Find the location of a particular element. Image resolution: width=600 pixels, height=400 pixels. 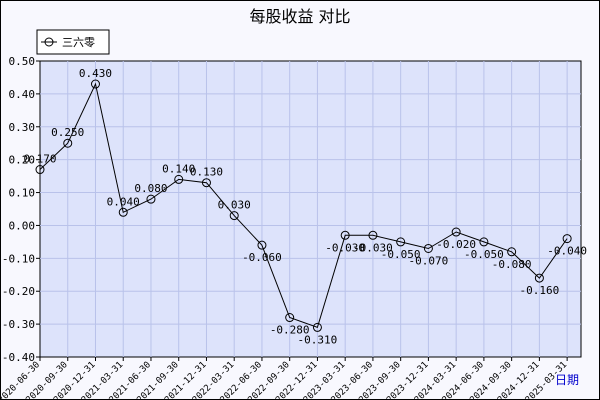

data-label: -0.280 is located at coordinates (290, 330).